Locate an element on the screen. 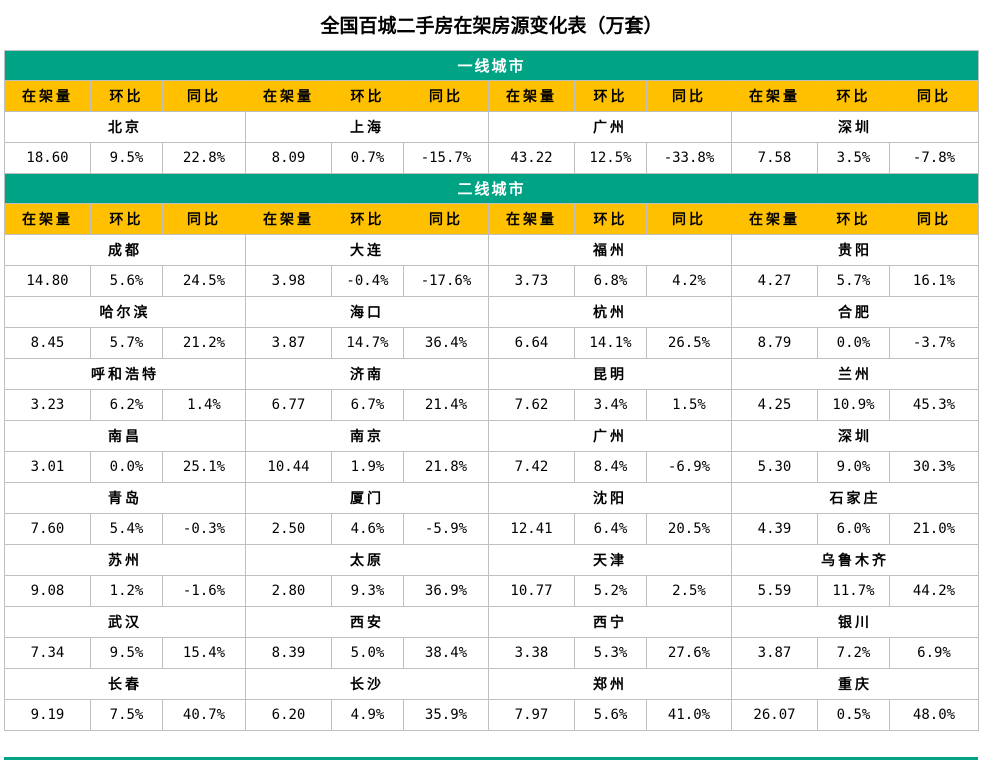 The image size is (983, 761). yoy-value: 22.8% is located at coordinates (204, 158).